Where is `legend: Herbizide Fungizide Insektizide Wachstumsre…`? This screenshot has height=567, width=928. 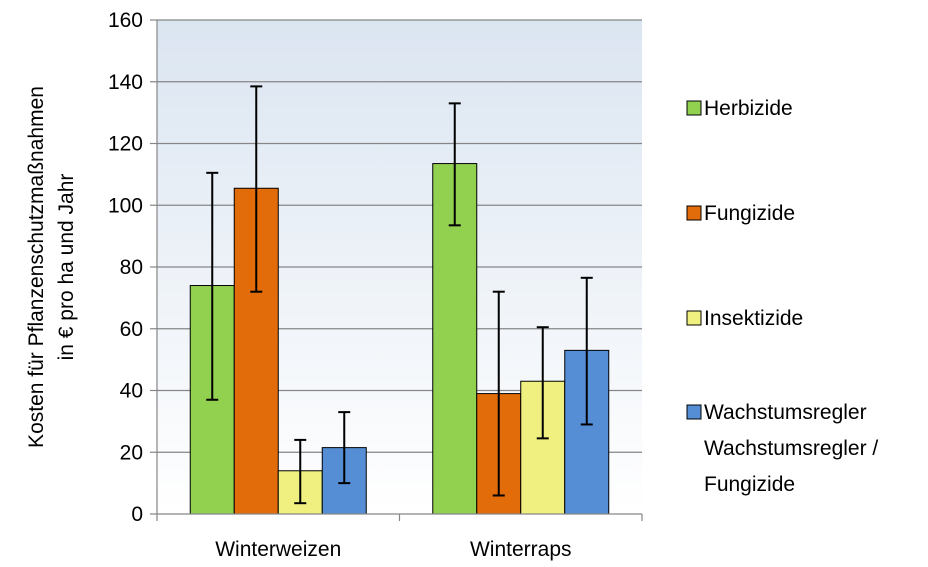 legend: Herbizide Fungizide Insektizide Wachstumsre… is located at coordinates (782, 296).